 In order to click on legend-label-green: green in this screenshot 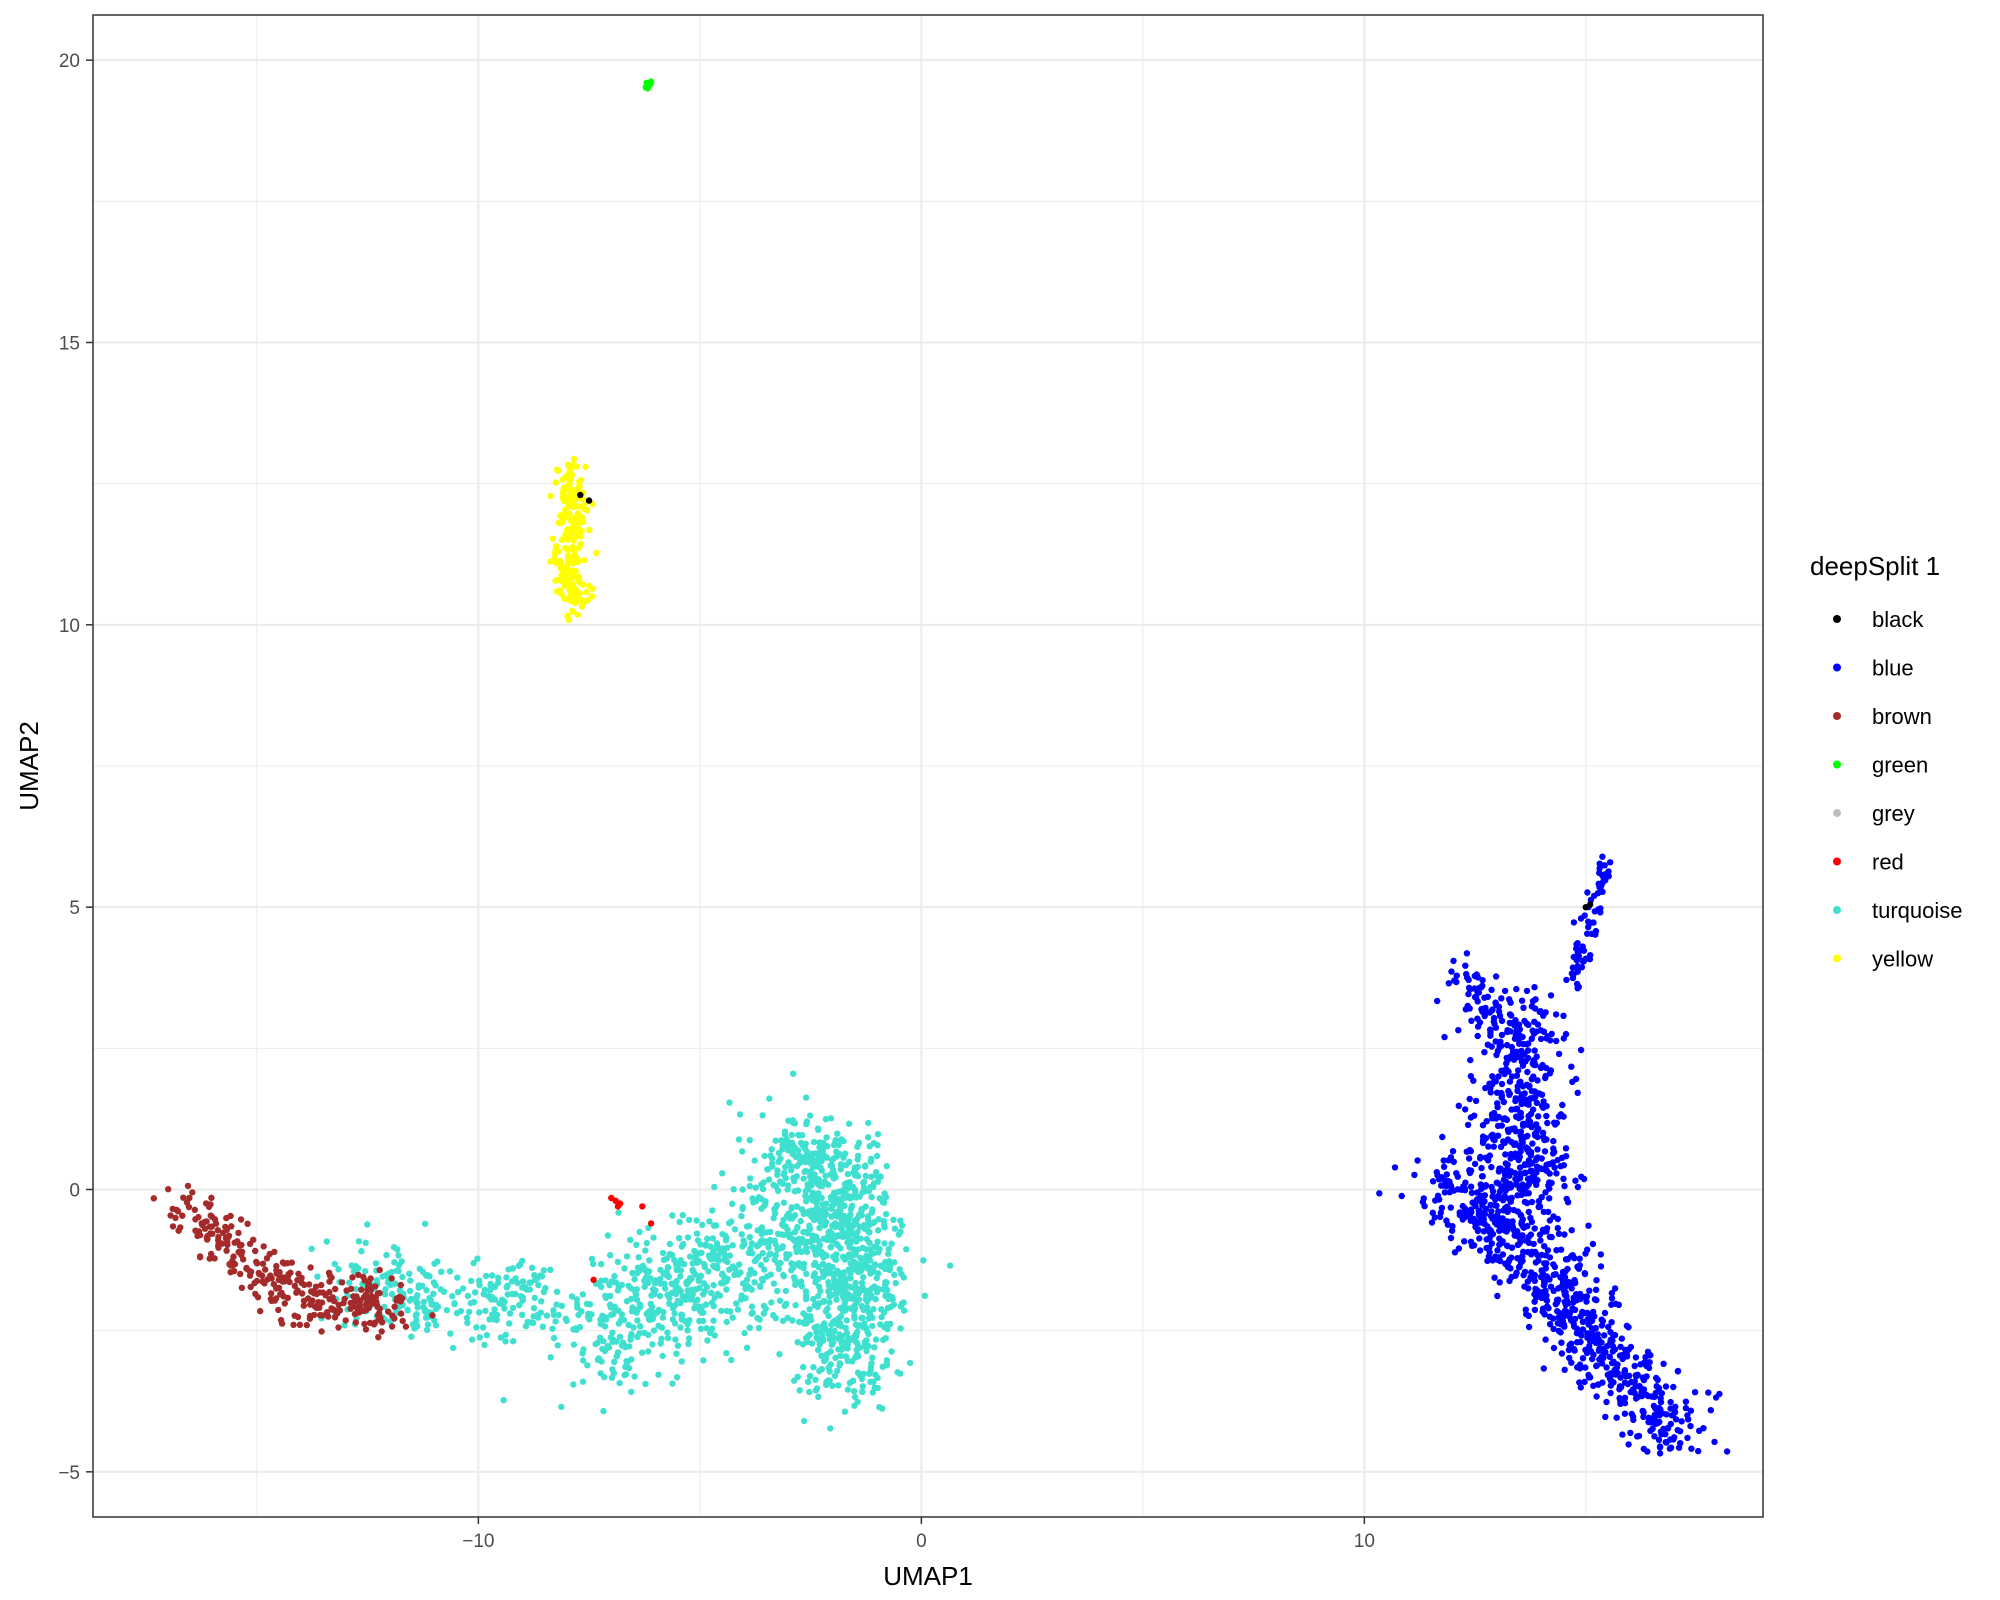, I will do `click(1900, 765)`.